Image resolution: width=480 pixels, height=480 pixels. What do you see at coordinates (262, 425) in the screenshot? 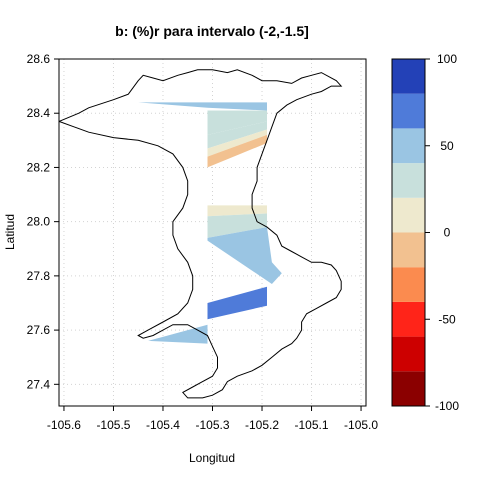
I see `x-tick-label-4: -105.2` at bounding box center [262, 425].